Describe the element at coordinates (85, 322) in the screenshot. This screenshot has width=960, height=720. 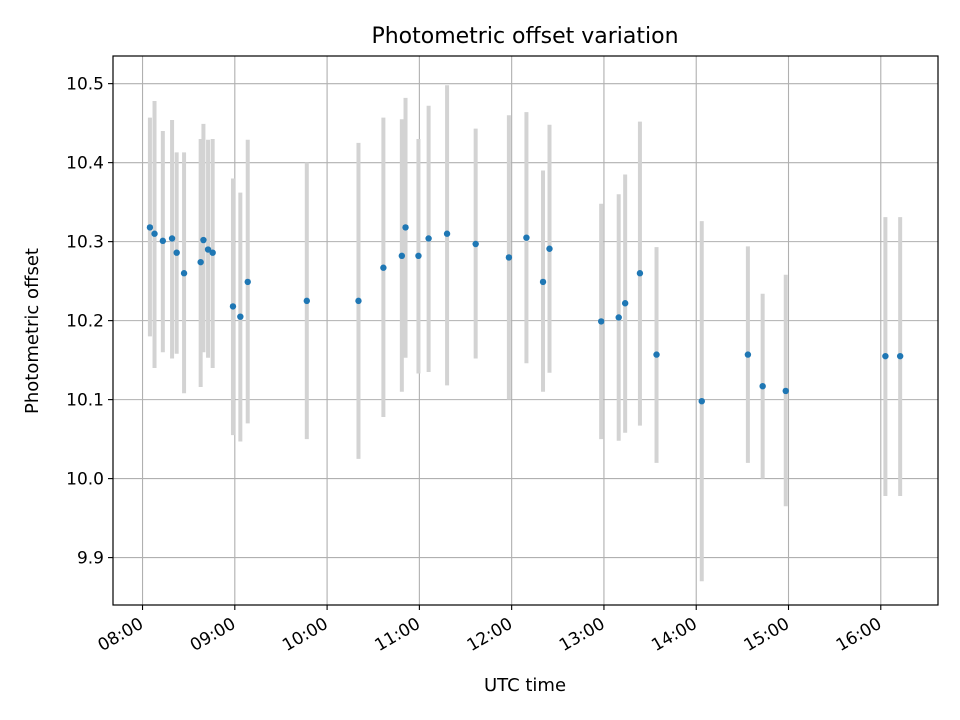
I see `y-tick-label: 10.2` at that location.